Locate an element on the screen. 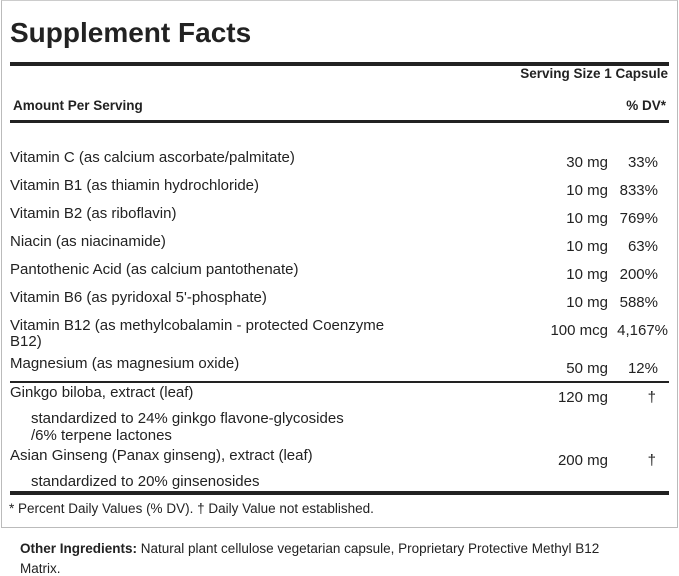 This screenshot has height=576, width=679. nutrient-name: Vitamin B1 (as thiamin hydrochloride) is located at coordinates (135, 185).